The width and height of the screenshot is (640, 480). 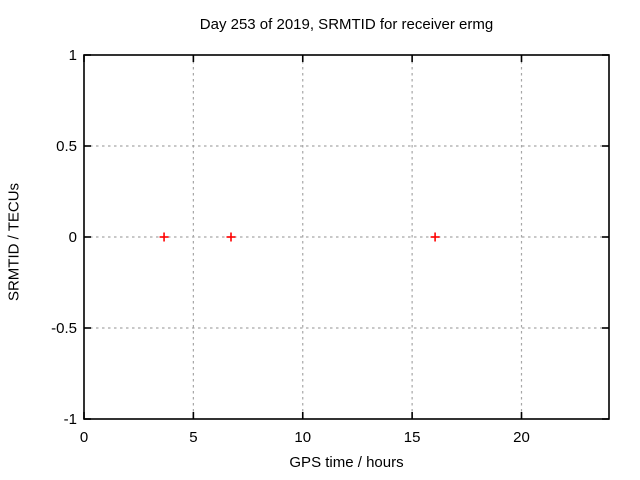 I want to click on x-tick-label: 5, so click(x=193, y=437).